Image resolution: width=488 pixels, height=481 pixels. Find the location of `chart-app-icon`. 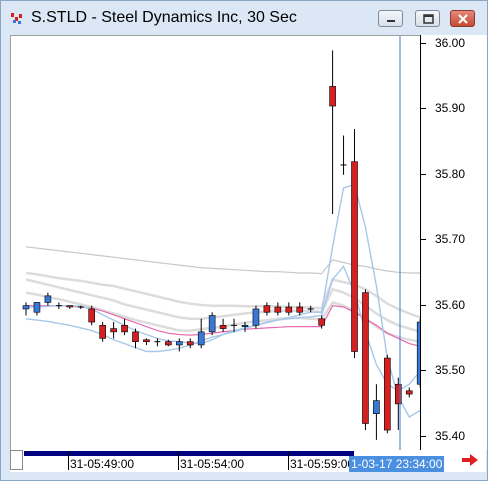

chart-app-icon is located at coordinates (16, 18).